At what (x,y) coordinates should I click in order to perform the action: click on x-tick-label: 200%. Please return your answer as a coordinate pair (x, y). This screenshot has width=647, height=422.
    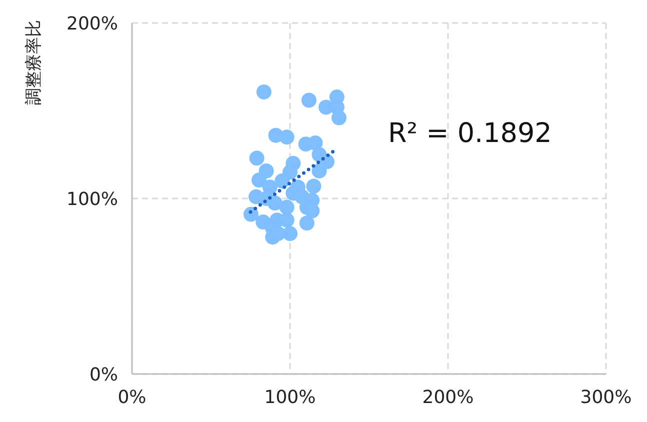
    Looking at the image, I should click on (448, 397).